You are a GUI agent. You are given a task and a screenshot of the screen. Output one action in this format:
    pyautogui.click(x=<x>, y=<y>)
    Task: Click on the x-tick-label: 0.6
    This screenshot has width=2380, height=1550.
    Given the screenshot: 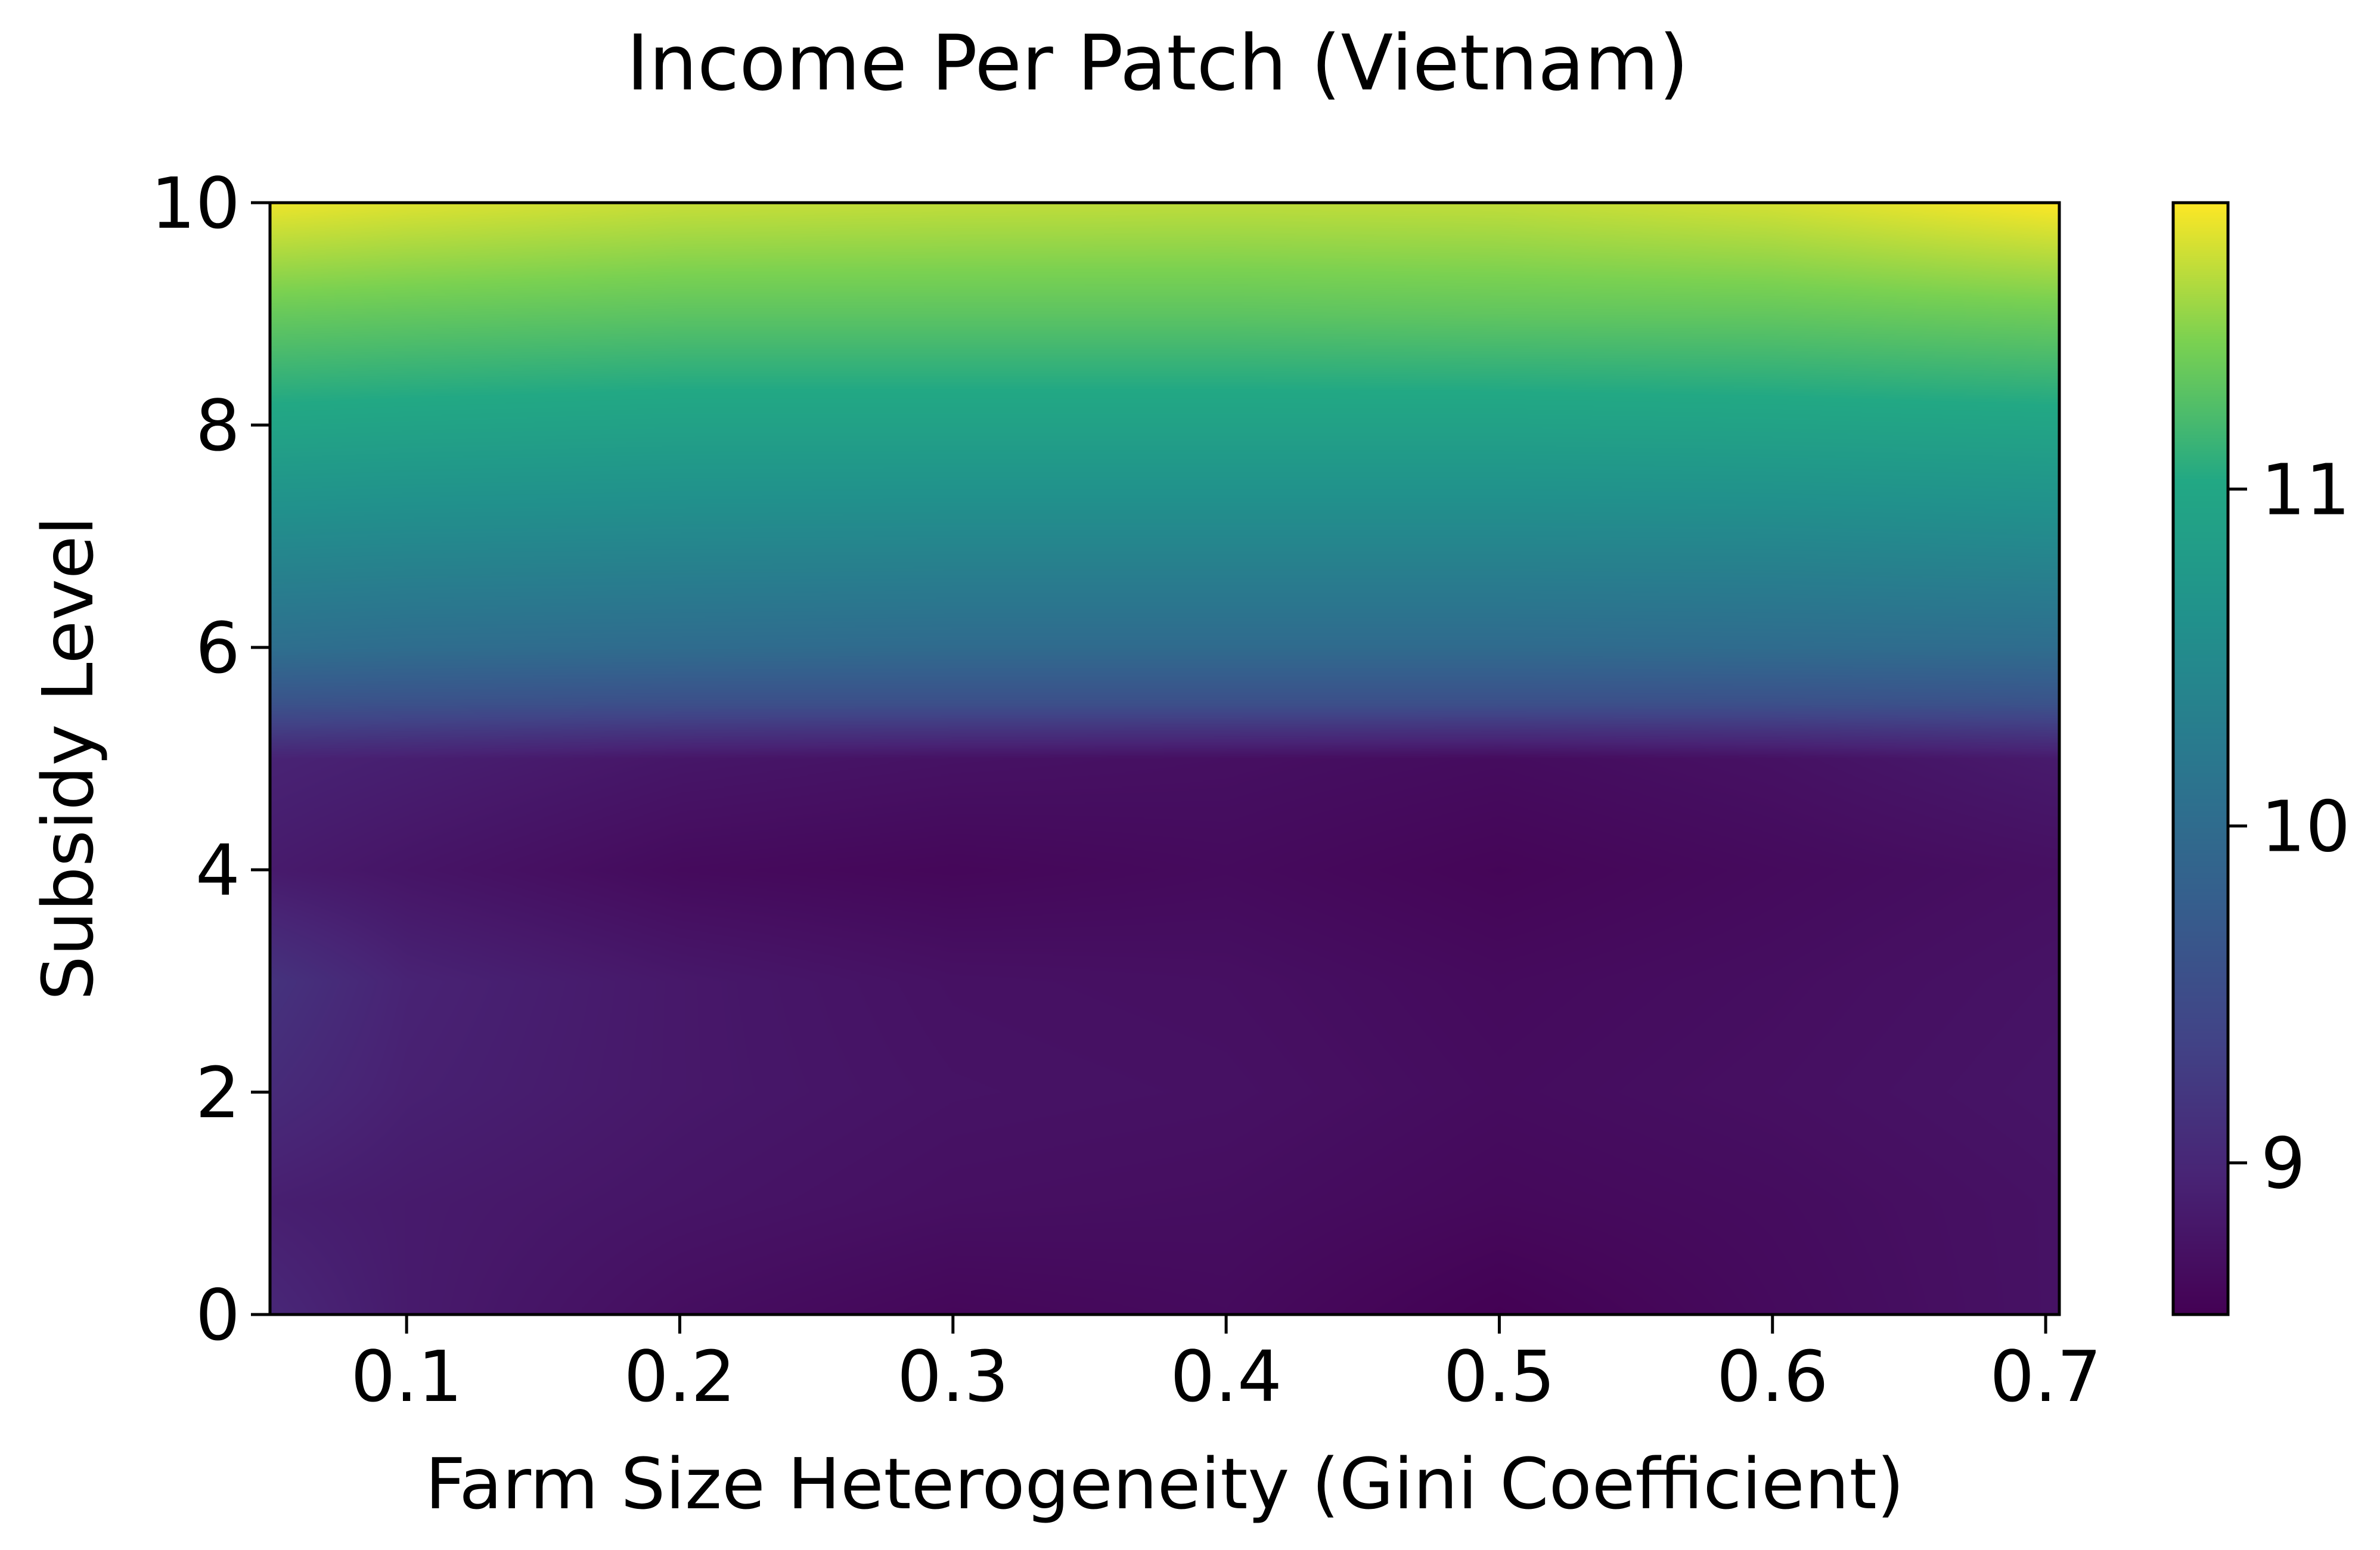 What is the action you would take?
    pyautogui.click(x=1773, y=1376)
    